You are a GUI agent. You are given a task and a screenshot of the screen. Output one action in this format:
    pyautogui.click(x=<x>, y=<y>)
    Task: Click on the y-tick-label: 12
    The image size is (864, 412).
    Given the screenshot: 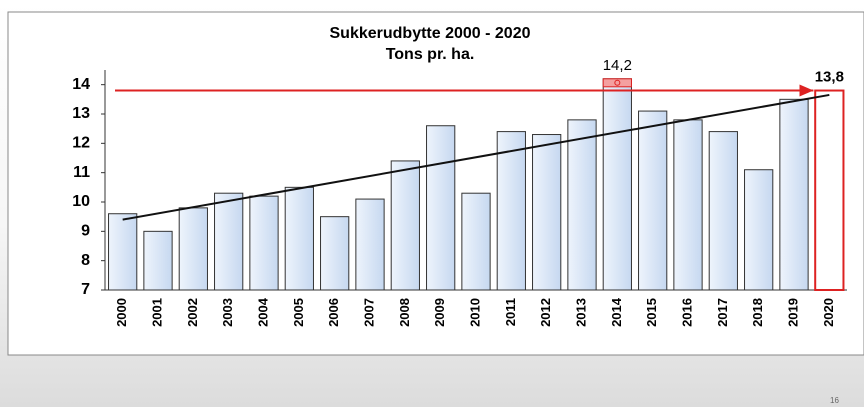 What is the action you would take?
    pyautogui.click(x=81, y=143)
    